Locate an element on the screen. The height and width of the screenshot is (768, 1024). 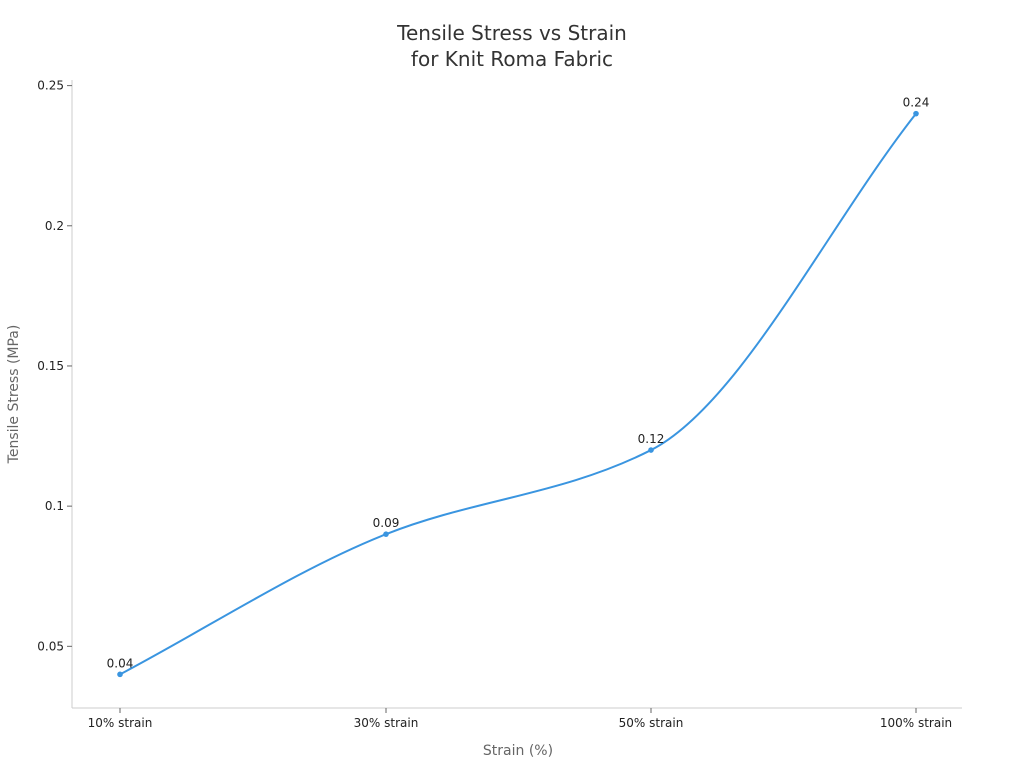
y-tick-label: 0.25 is located at coordinates (50, 86).